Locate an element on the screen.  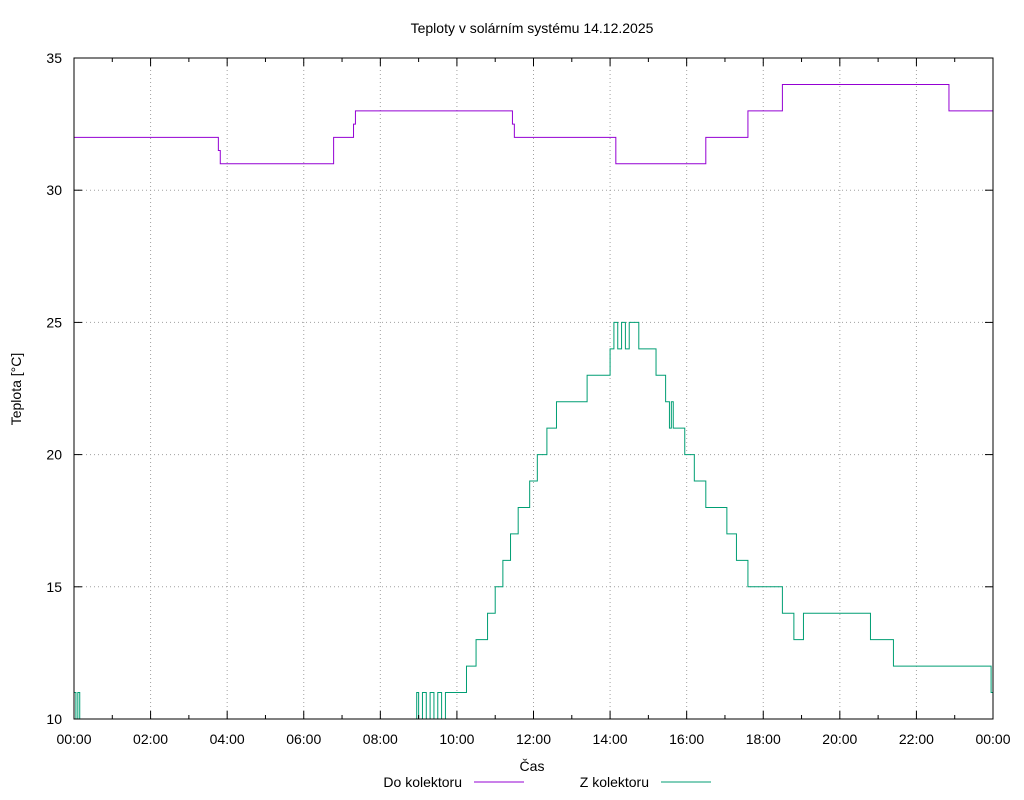
legend-label-do-kolektoru: Do kolektoru is located at coordinates (422, 782).